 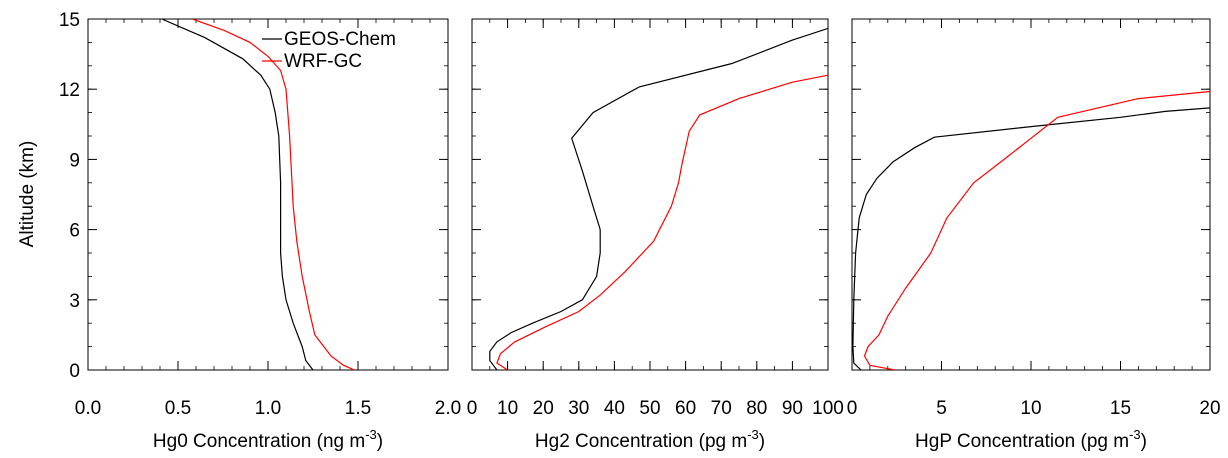 What do you see at coordinates (27, 194) in the screenshot?
I see `y-axis-title: Altitude (km)` at bounding box center [27, 194].